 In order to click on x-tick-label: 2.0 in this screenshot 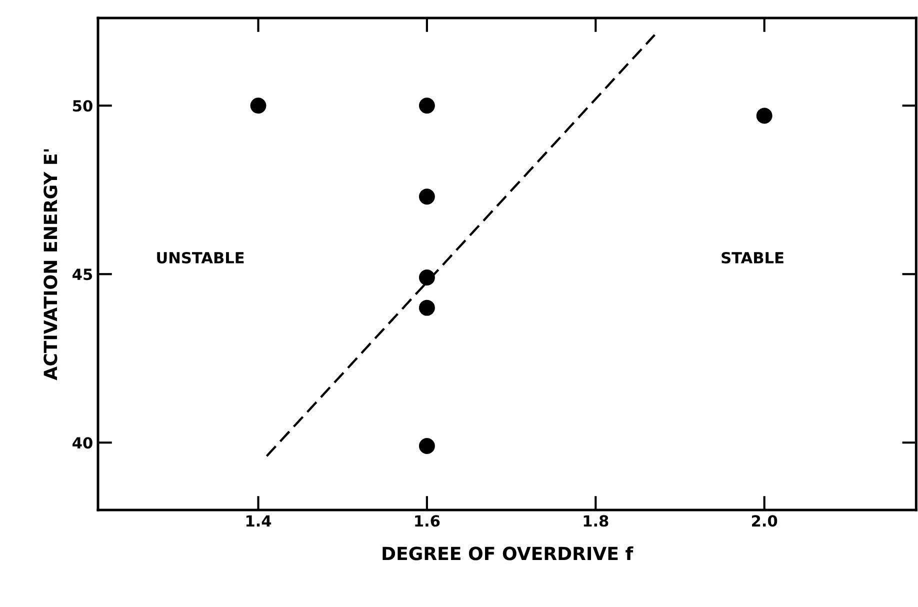, I will do `click(765, 521)`.